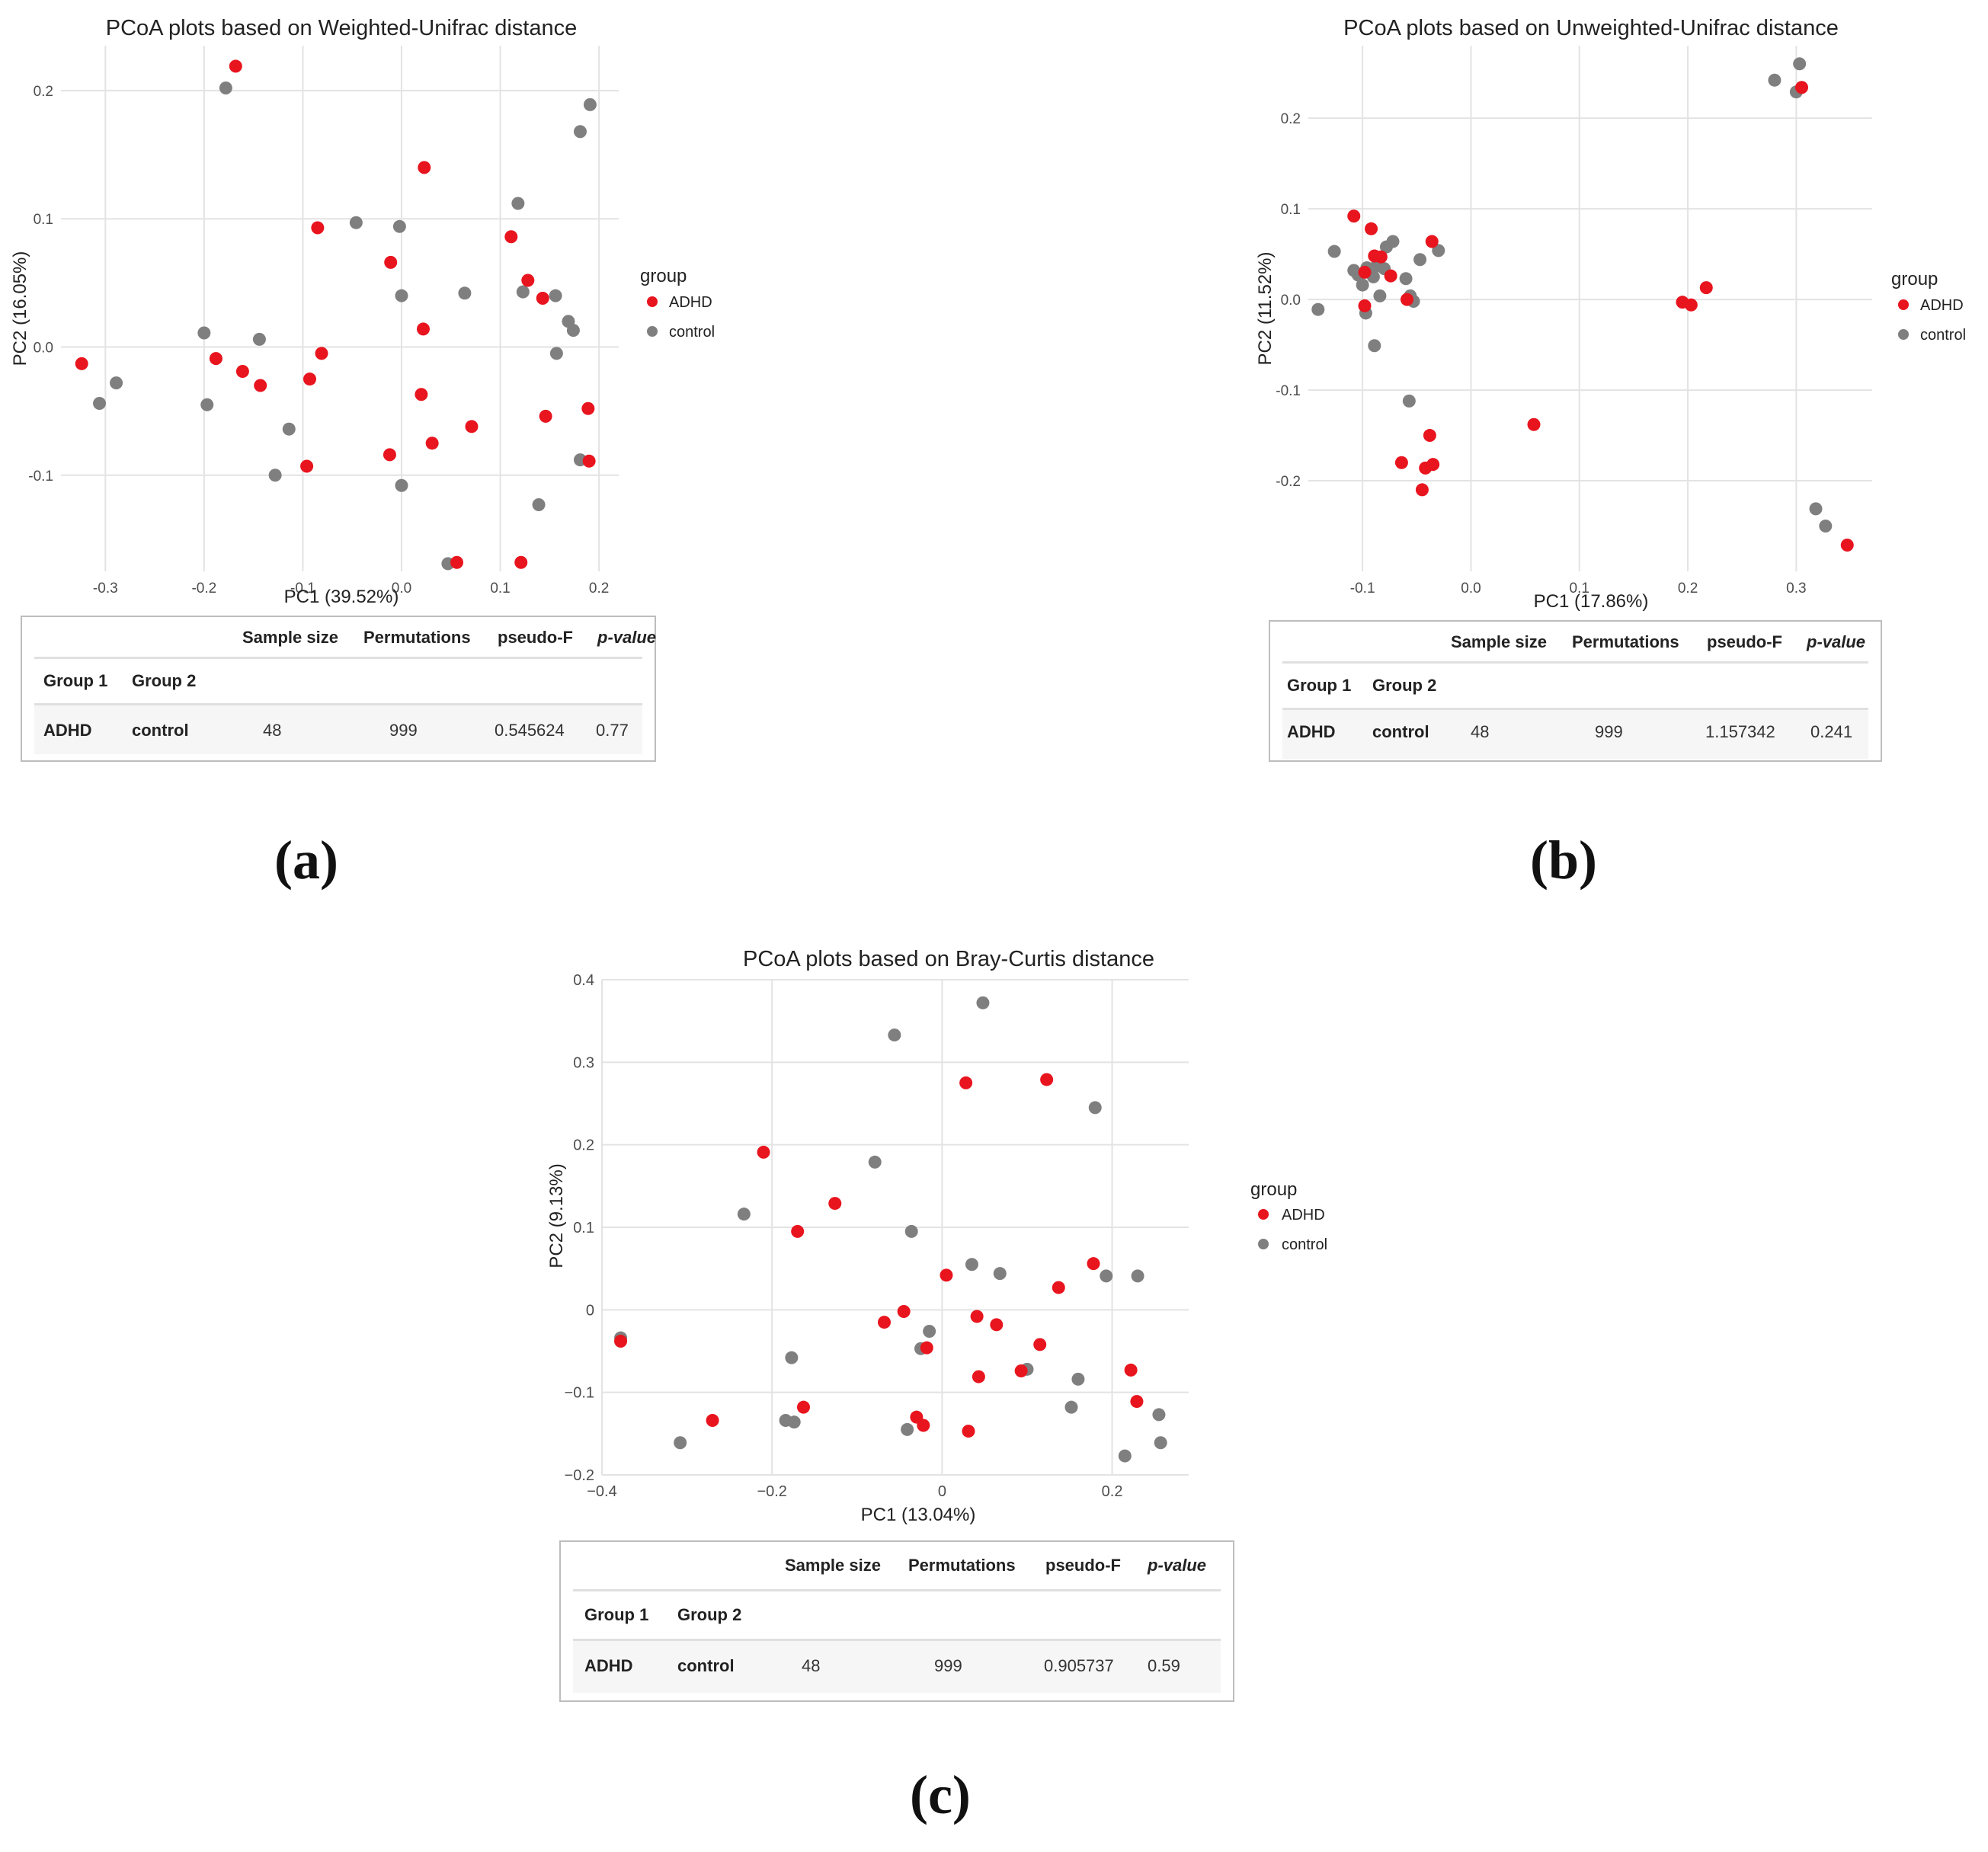 The image size is (1988, 1852). Describe the element at coordinates (612, 731) in the screenshot. I see `cell-p-value: 0.77` at that location.